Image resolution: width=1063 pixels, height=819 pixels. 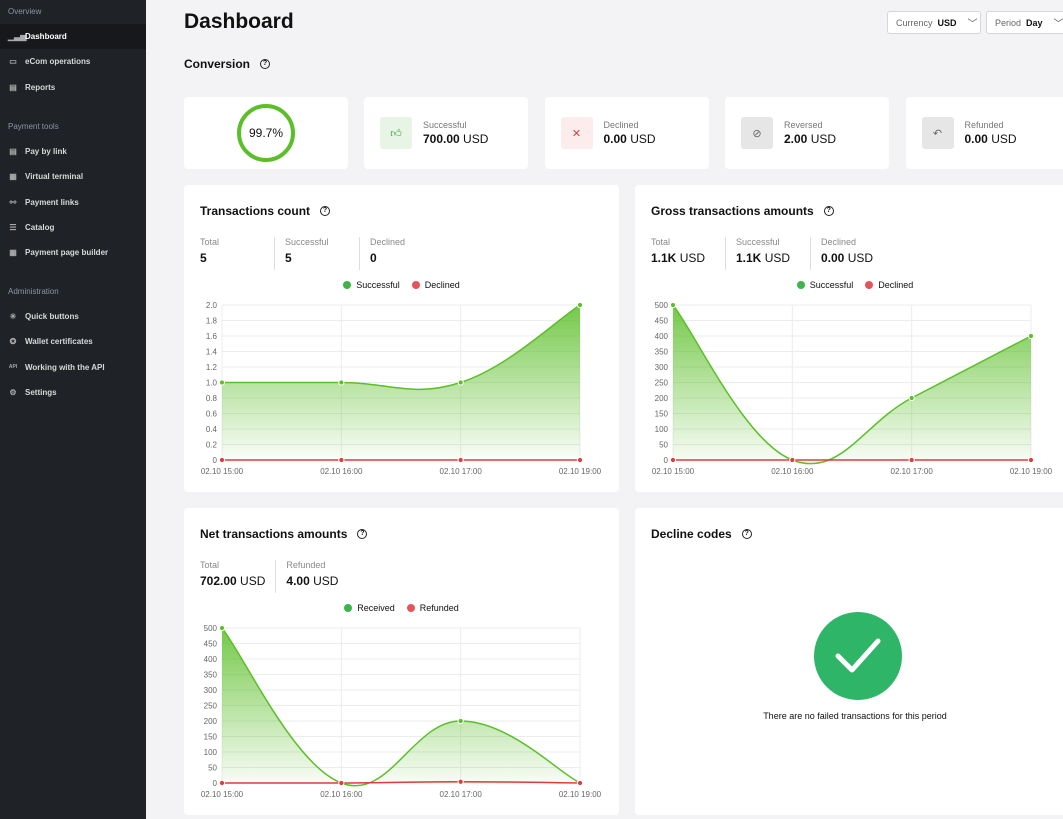 What do you see at coordinates (934, 22) in the screenshot?
I see `currency-dropdown: Currency USD ﹀` at bounding box center [934, 22].